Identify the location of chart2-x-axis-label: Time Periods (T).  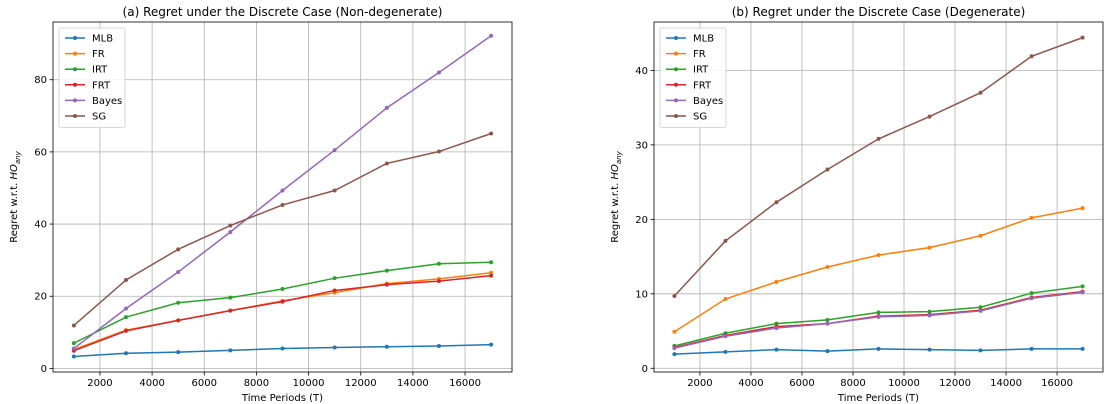
(878, 398).